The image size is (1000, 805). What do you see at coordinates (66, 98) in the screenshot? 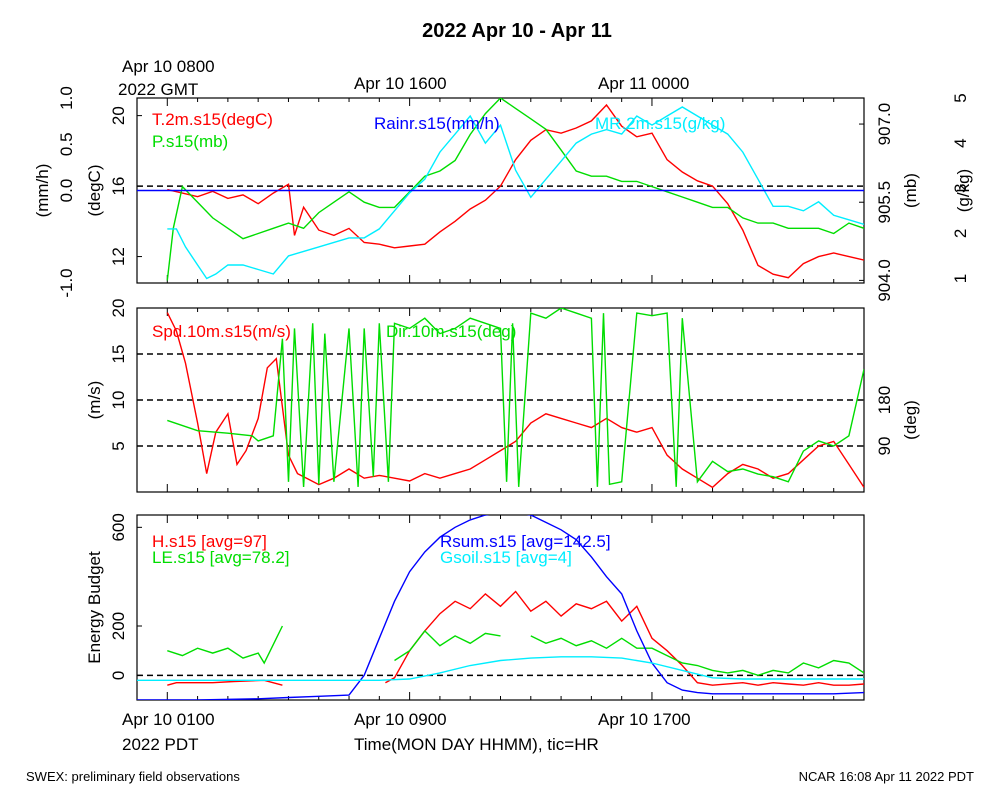
I see `y-tick-label: 1.0` at bounding box center [66, 98].